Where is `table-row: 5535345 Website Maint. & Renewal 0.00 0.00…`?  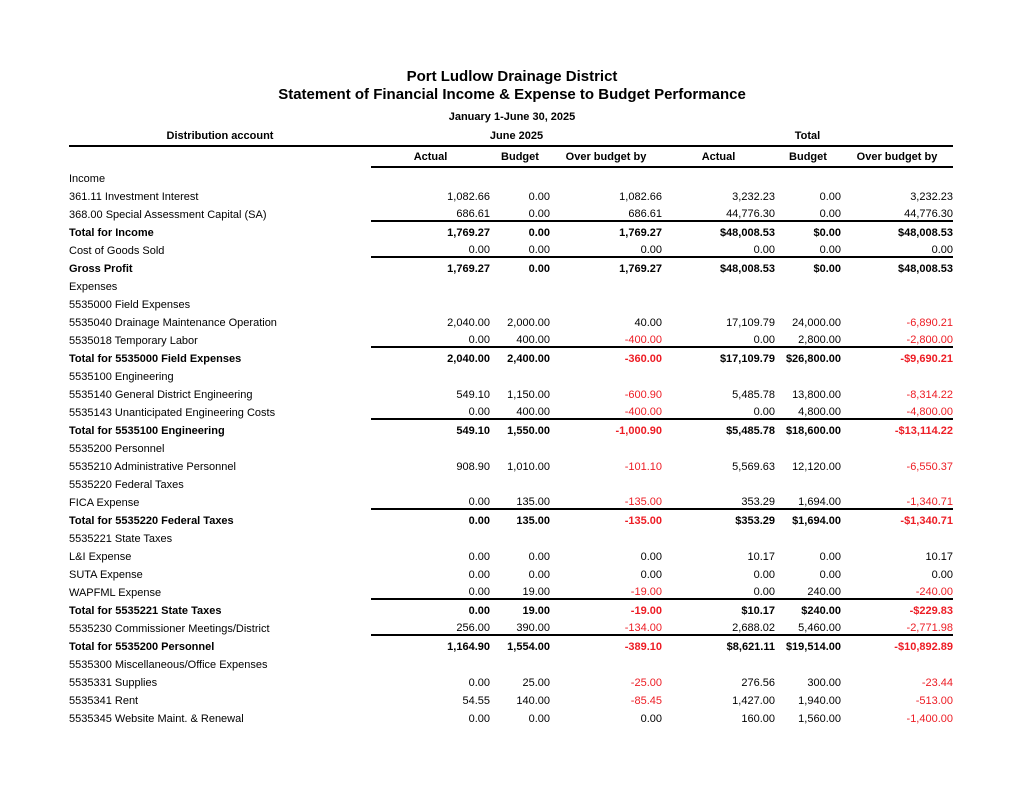 table-row: 5535345 Website Maint. & Renewal 0.00 0.00… is located at coordinates (511, 716).